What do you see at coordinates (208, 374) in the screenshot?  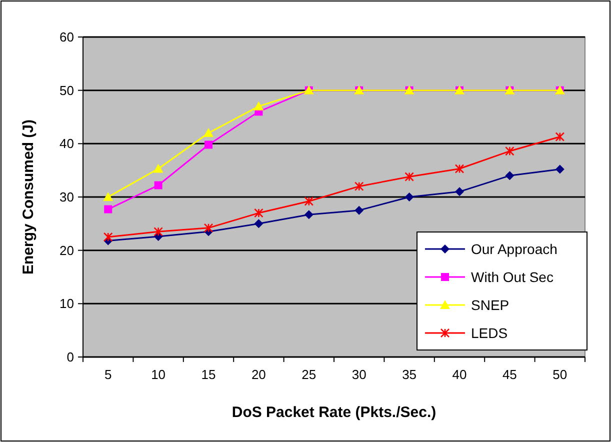 I see `x-tick-label: 15` at bounding box center [208, 374].